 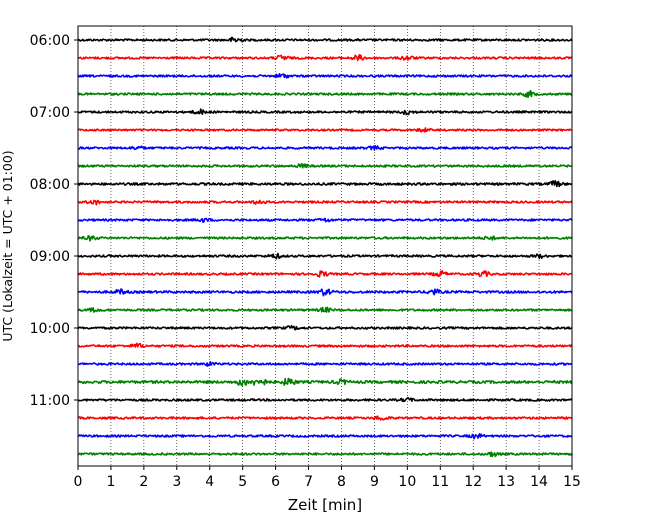 I want to click on x-tick-label: 3, so click(x=176, y=482).